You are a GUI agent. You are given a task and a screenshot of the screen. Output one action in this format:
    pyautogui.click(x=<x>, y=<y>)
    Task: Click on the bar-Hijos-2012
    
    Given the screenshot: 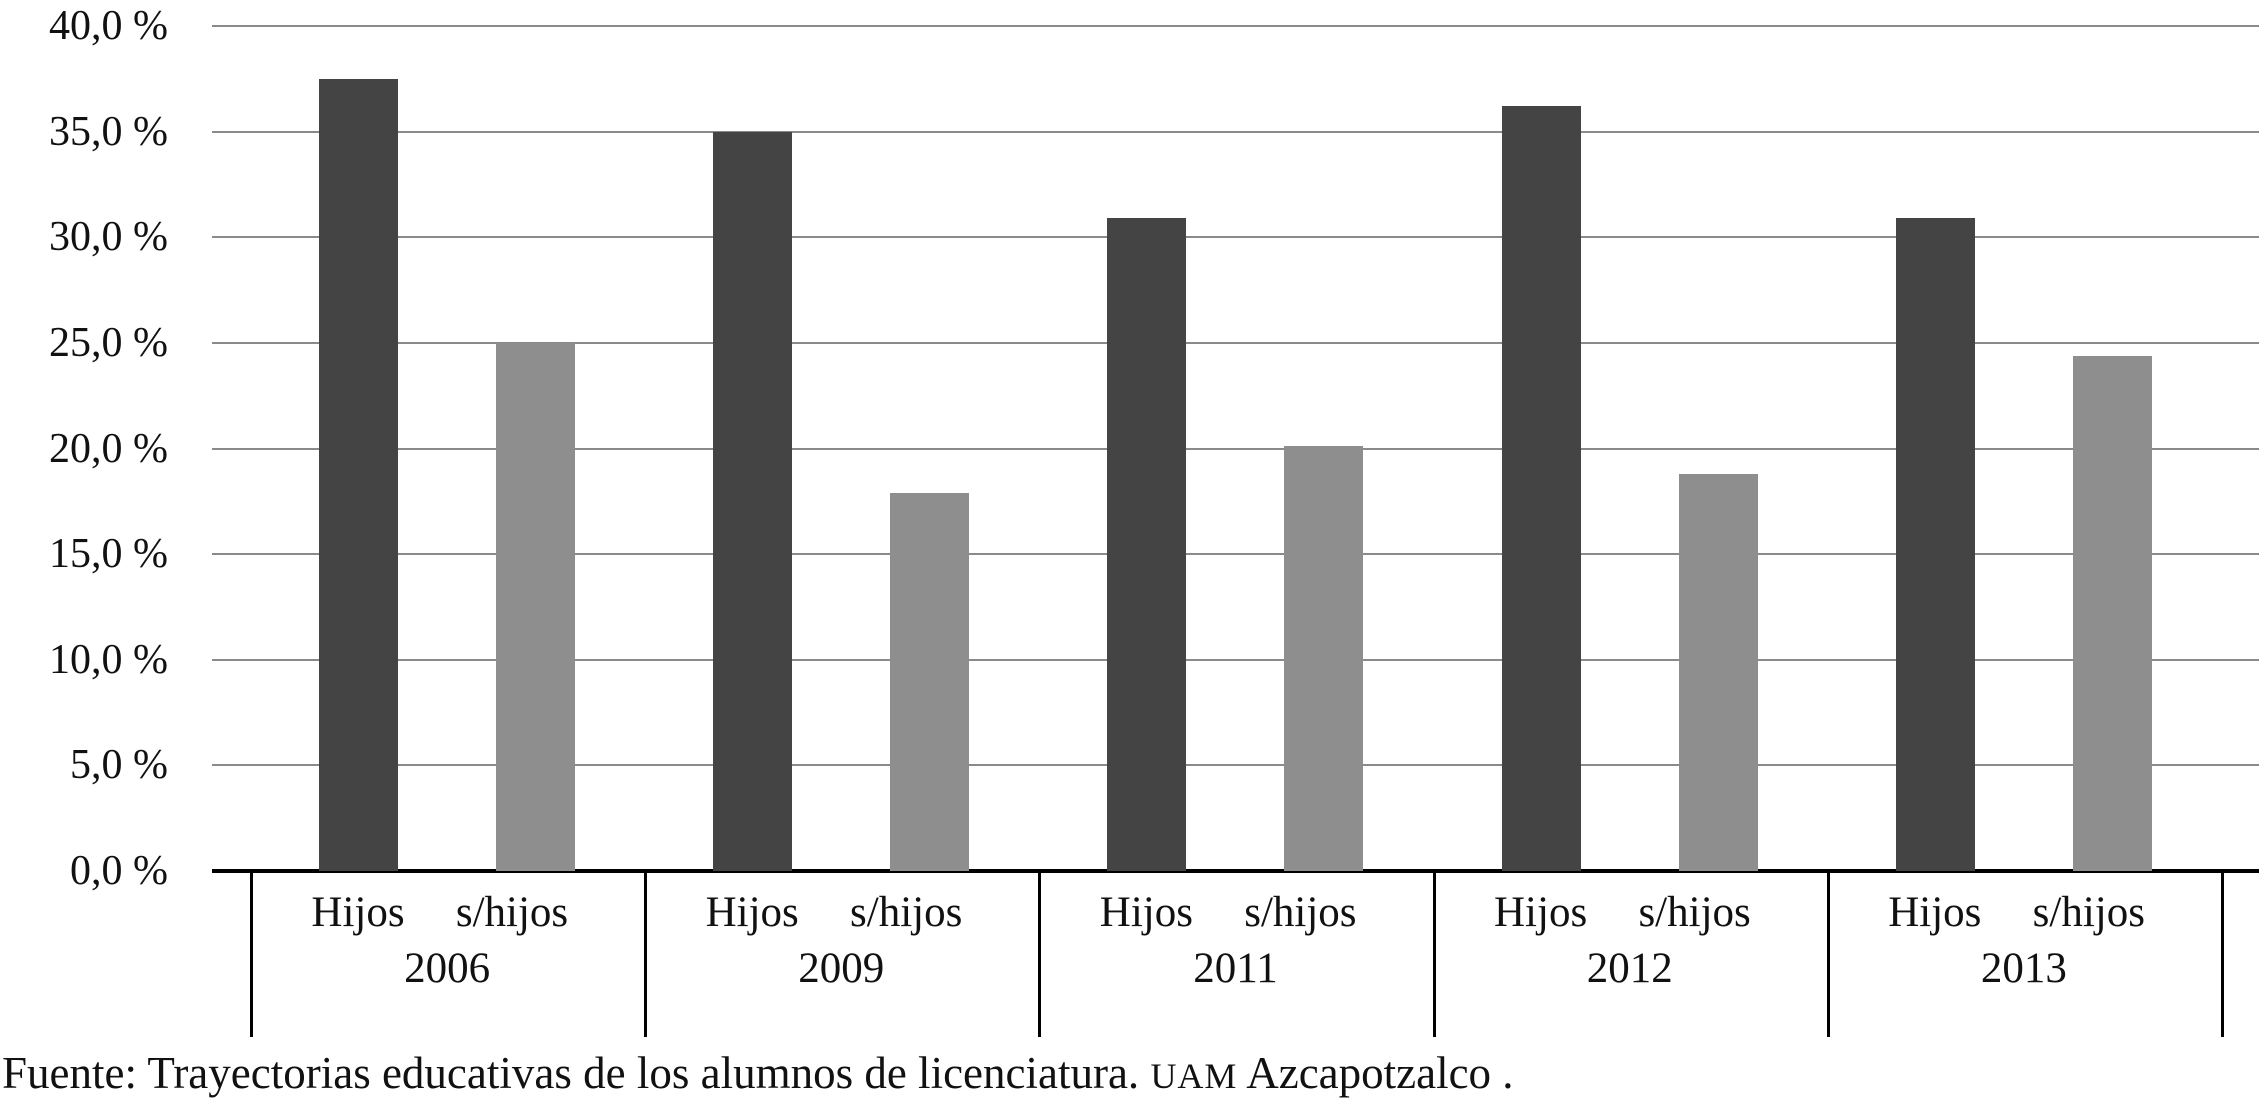 What is the action you would take?
    pyautogui.click(x=1541, y=488)
    